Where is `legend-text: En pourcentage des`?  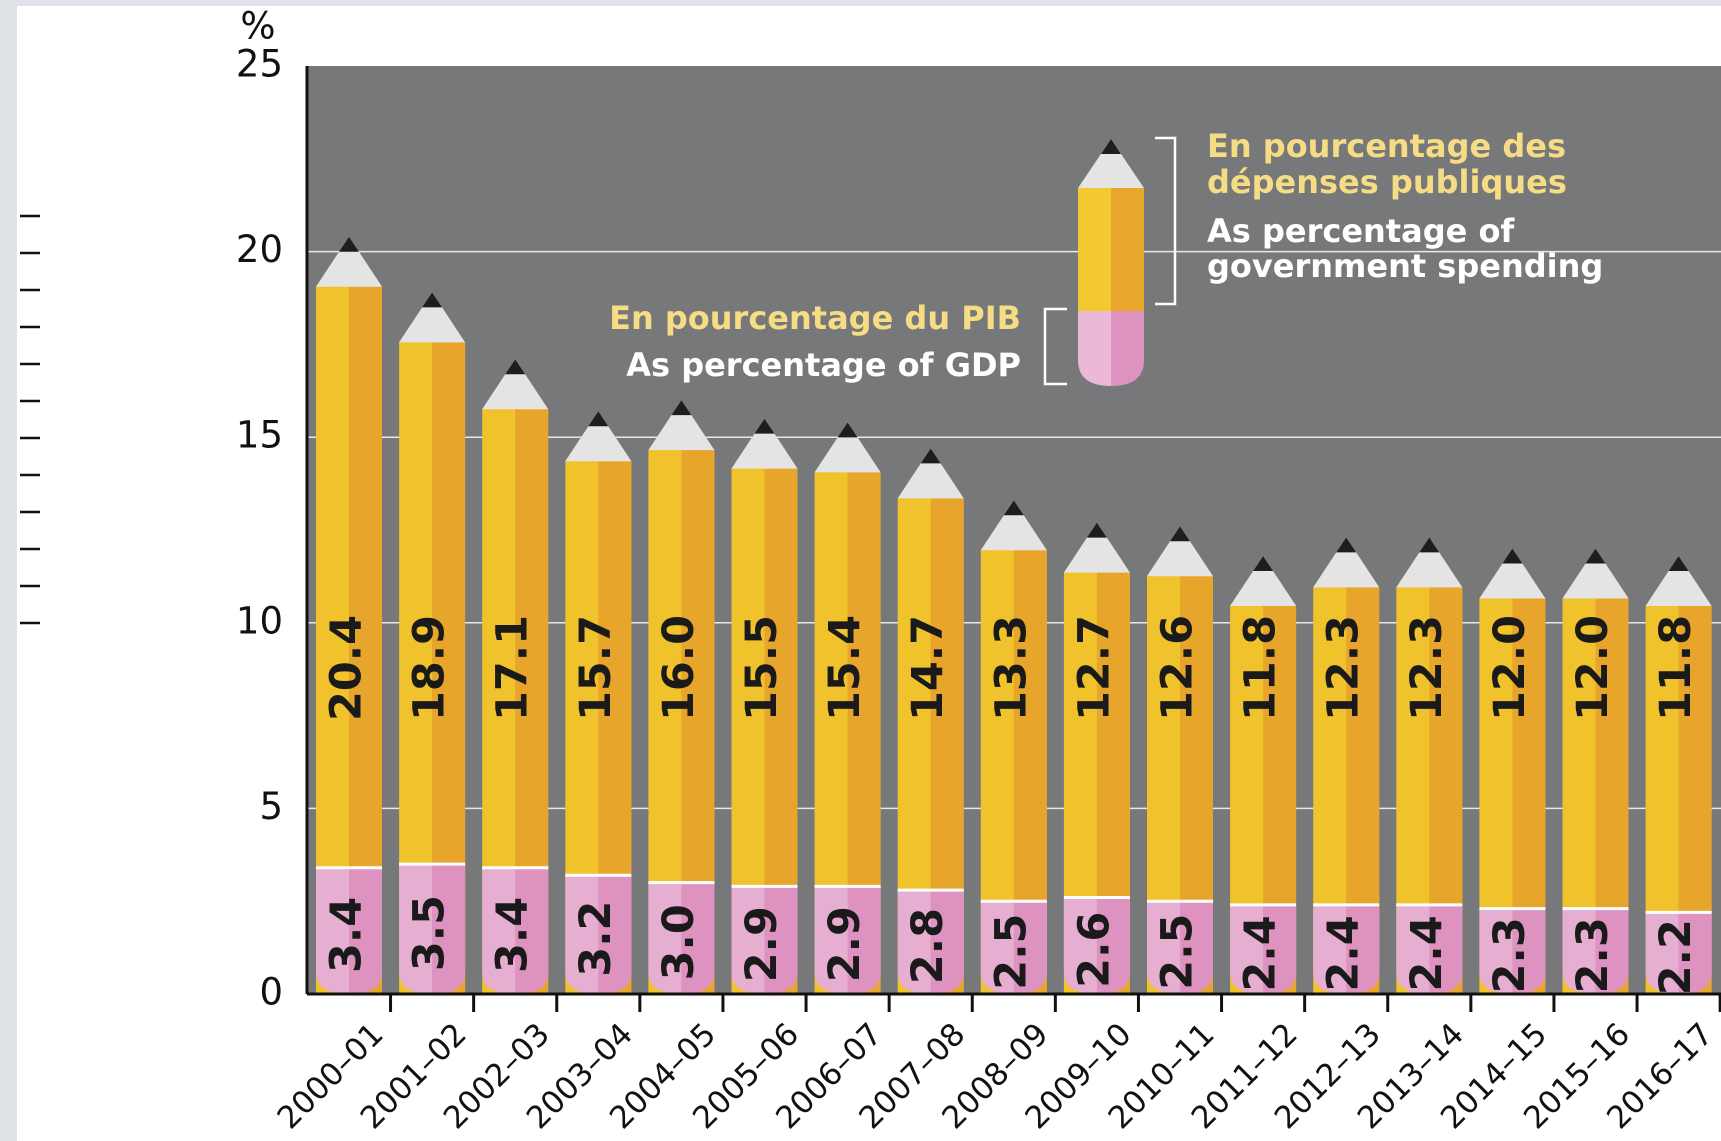
legend-text: En pourcentage des is located at coordinates (1386, 146).